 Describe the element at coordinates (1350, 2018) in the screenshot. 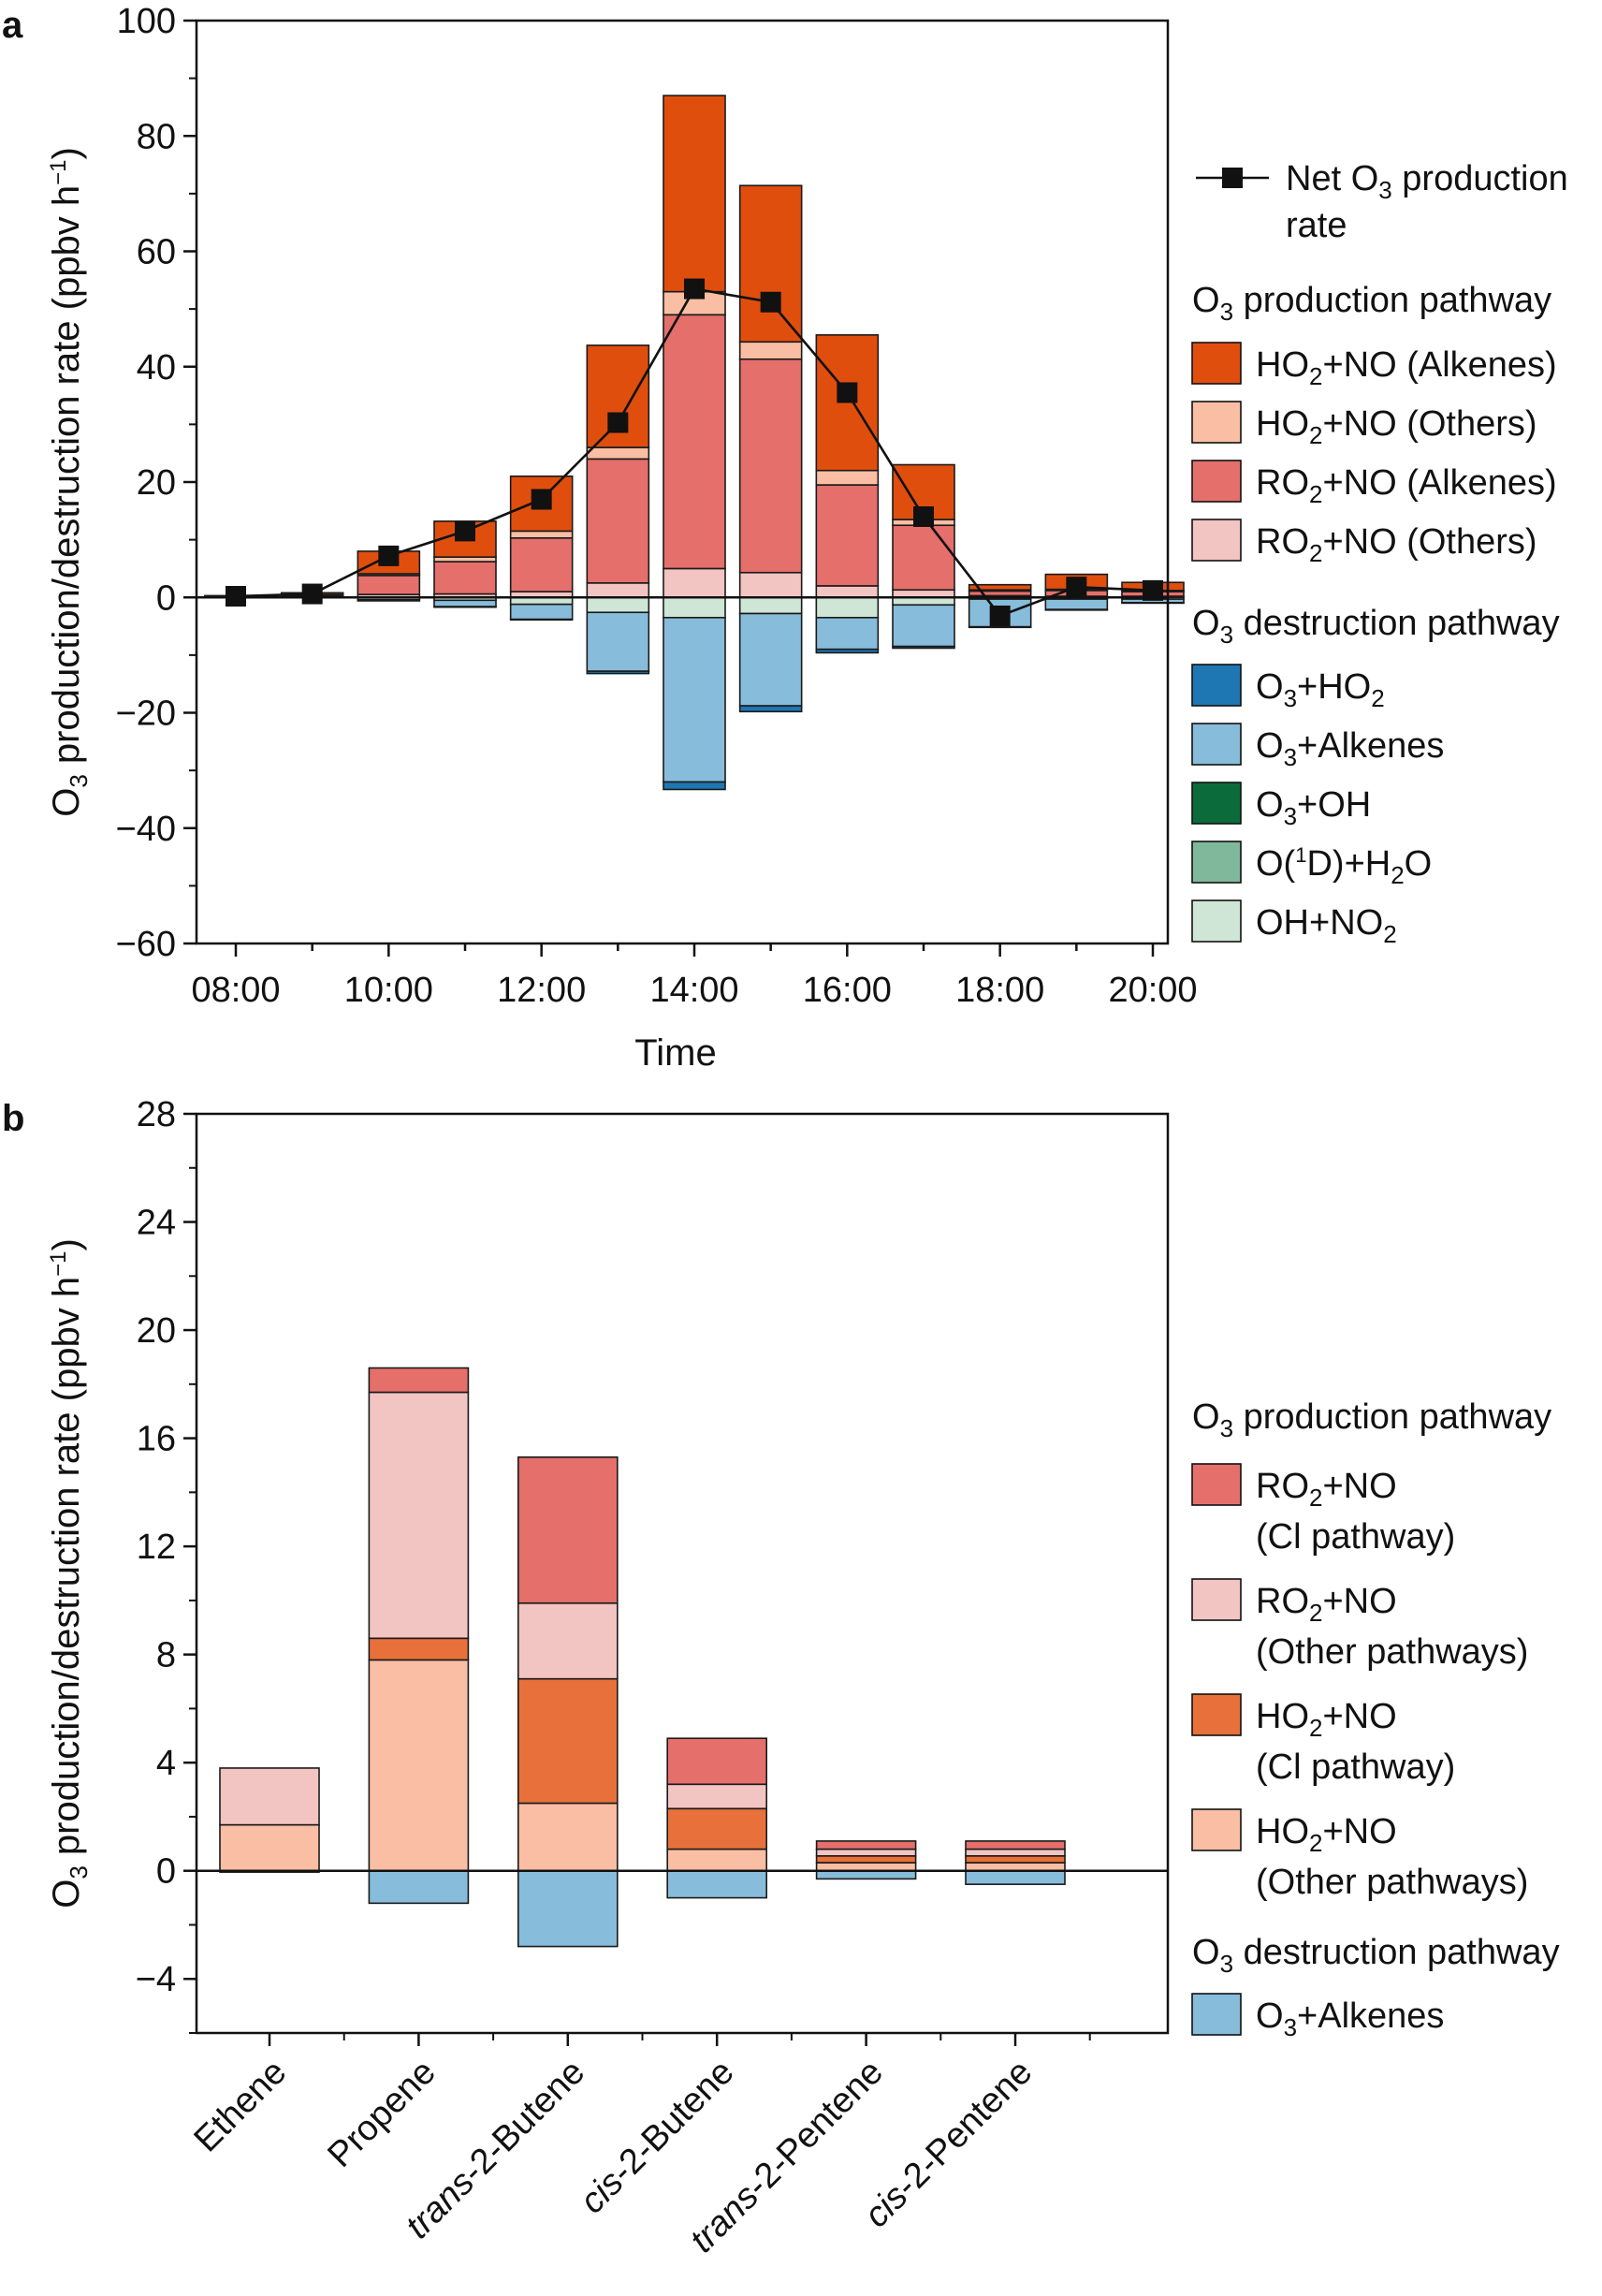

I see `legend-b-label-dest: O3​+Alkenes` at that location.